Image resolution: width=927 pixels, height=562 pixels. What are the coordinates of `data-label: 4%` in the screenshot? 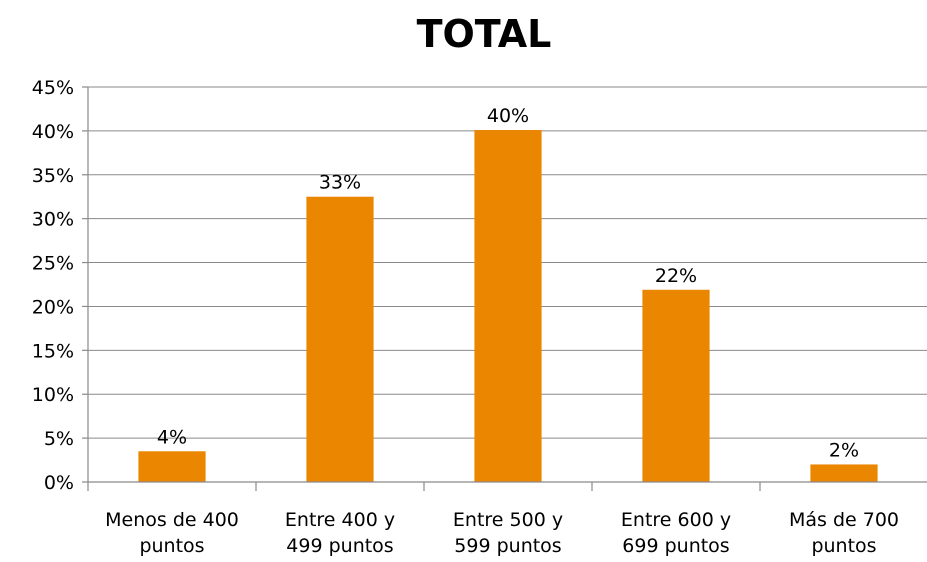 It's located at (172, 437).